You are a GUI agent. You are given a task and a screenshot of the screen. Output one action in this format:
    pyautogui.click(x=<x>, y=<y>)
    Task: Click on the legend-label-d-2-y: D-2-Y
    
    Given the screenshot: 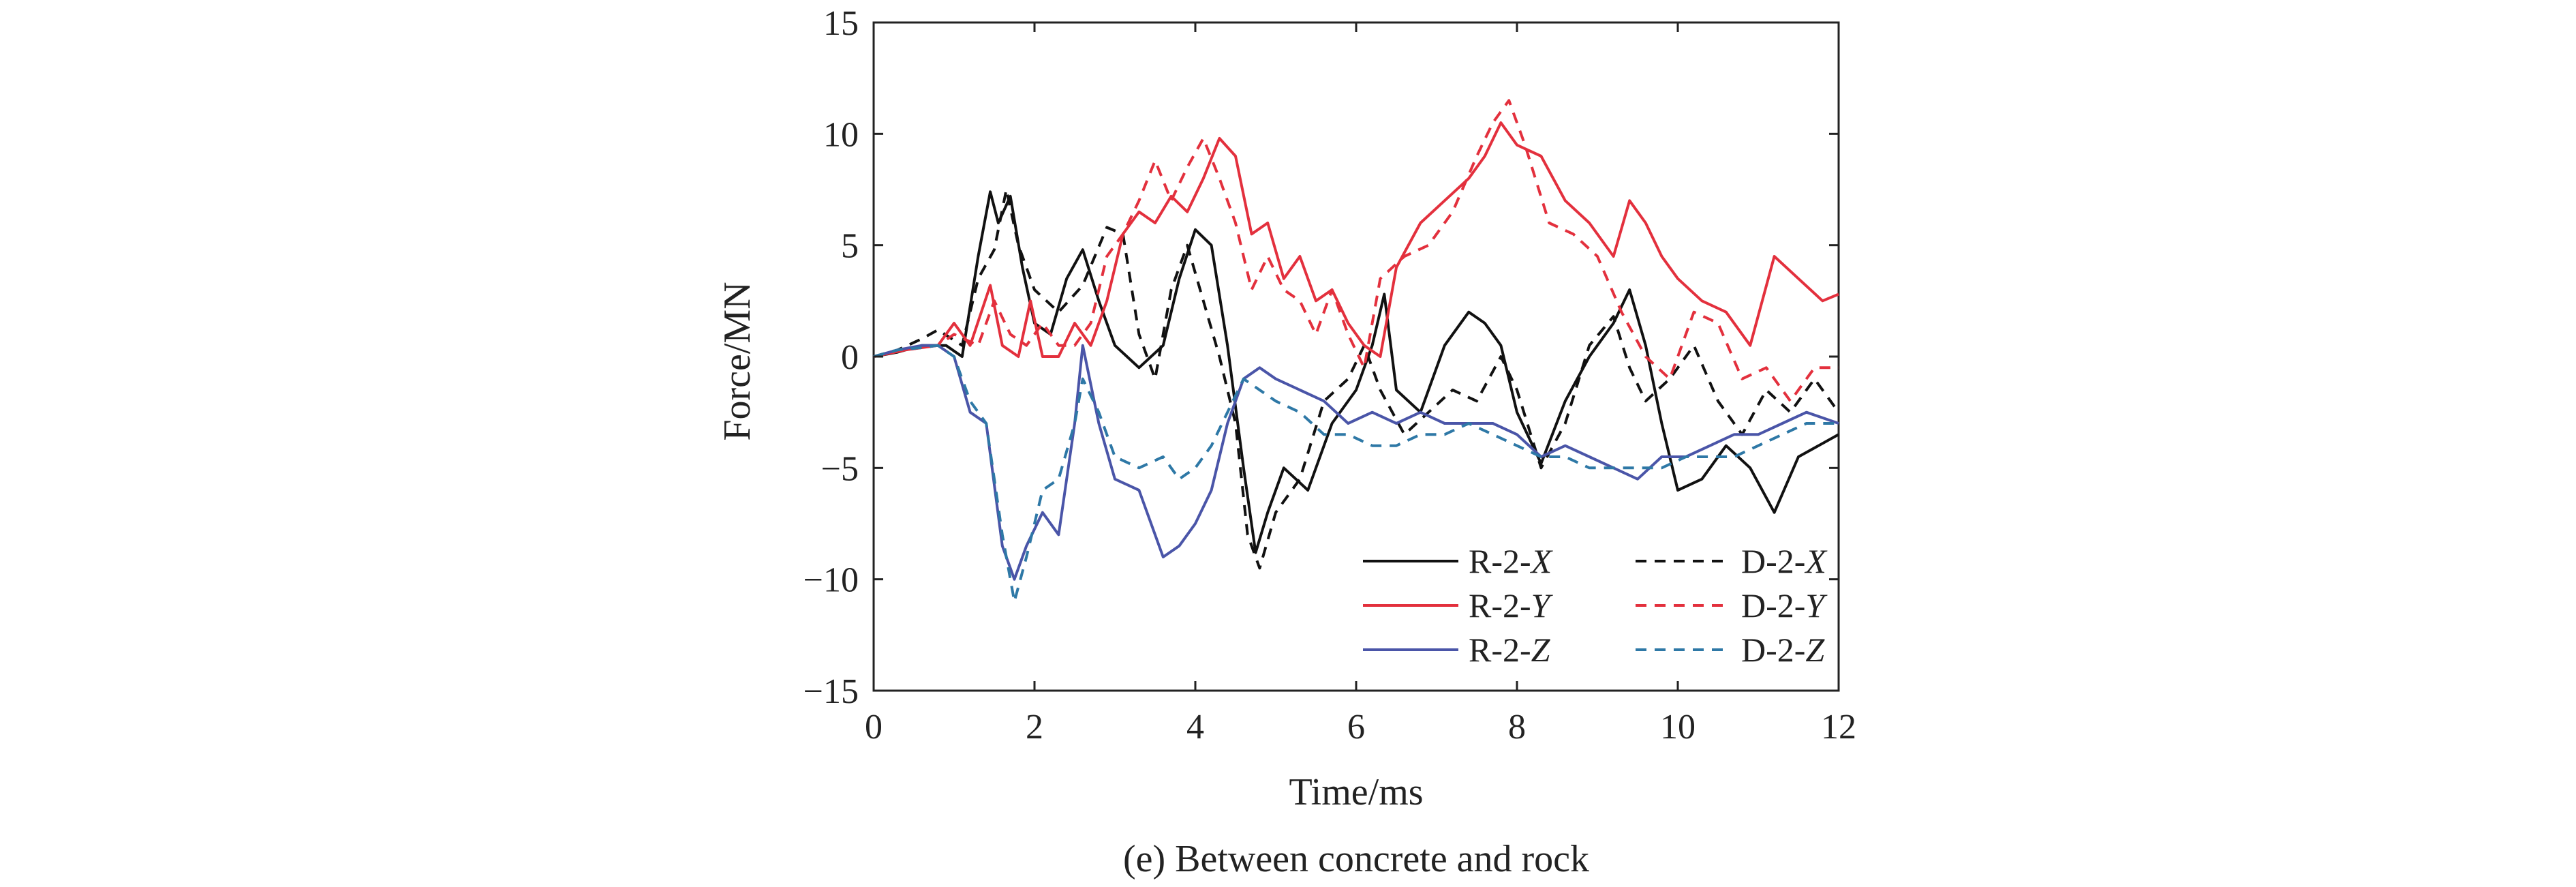 What is the action you would take?
    pyautogui.click(x=1785, y=605)
    